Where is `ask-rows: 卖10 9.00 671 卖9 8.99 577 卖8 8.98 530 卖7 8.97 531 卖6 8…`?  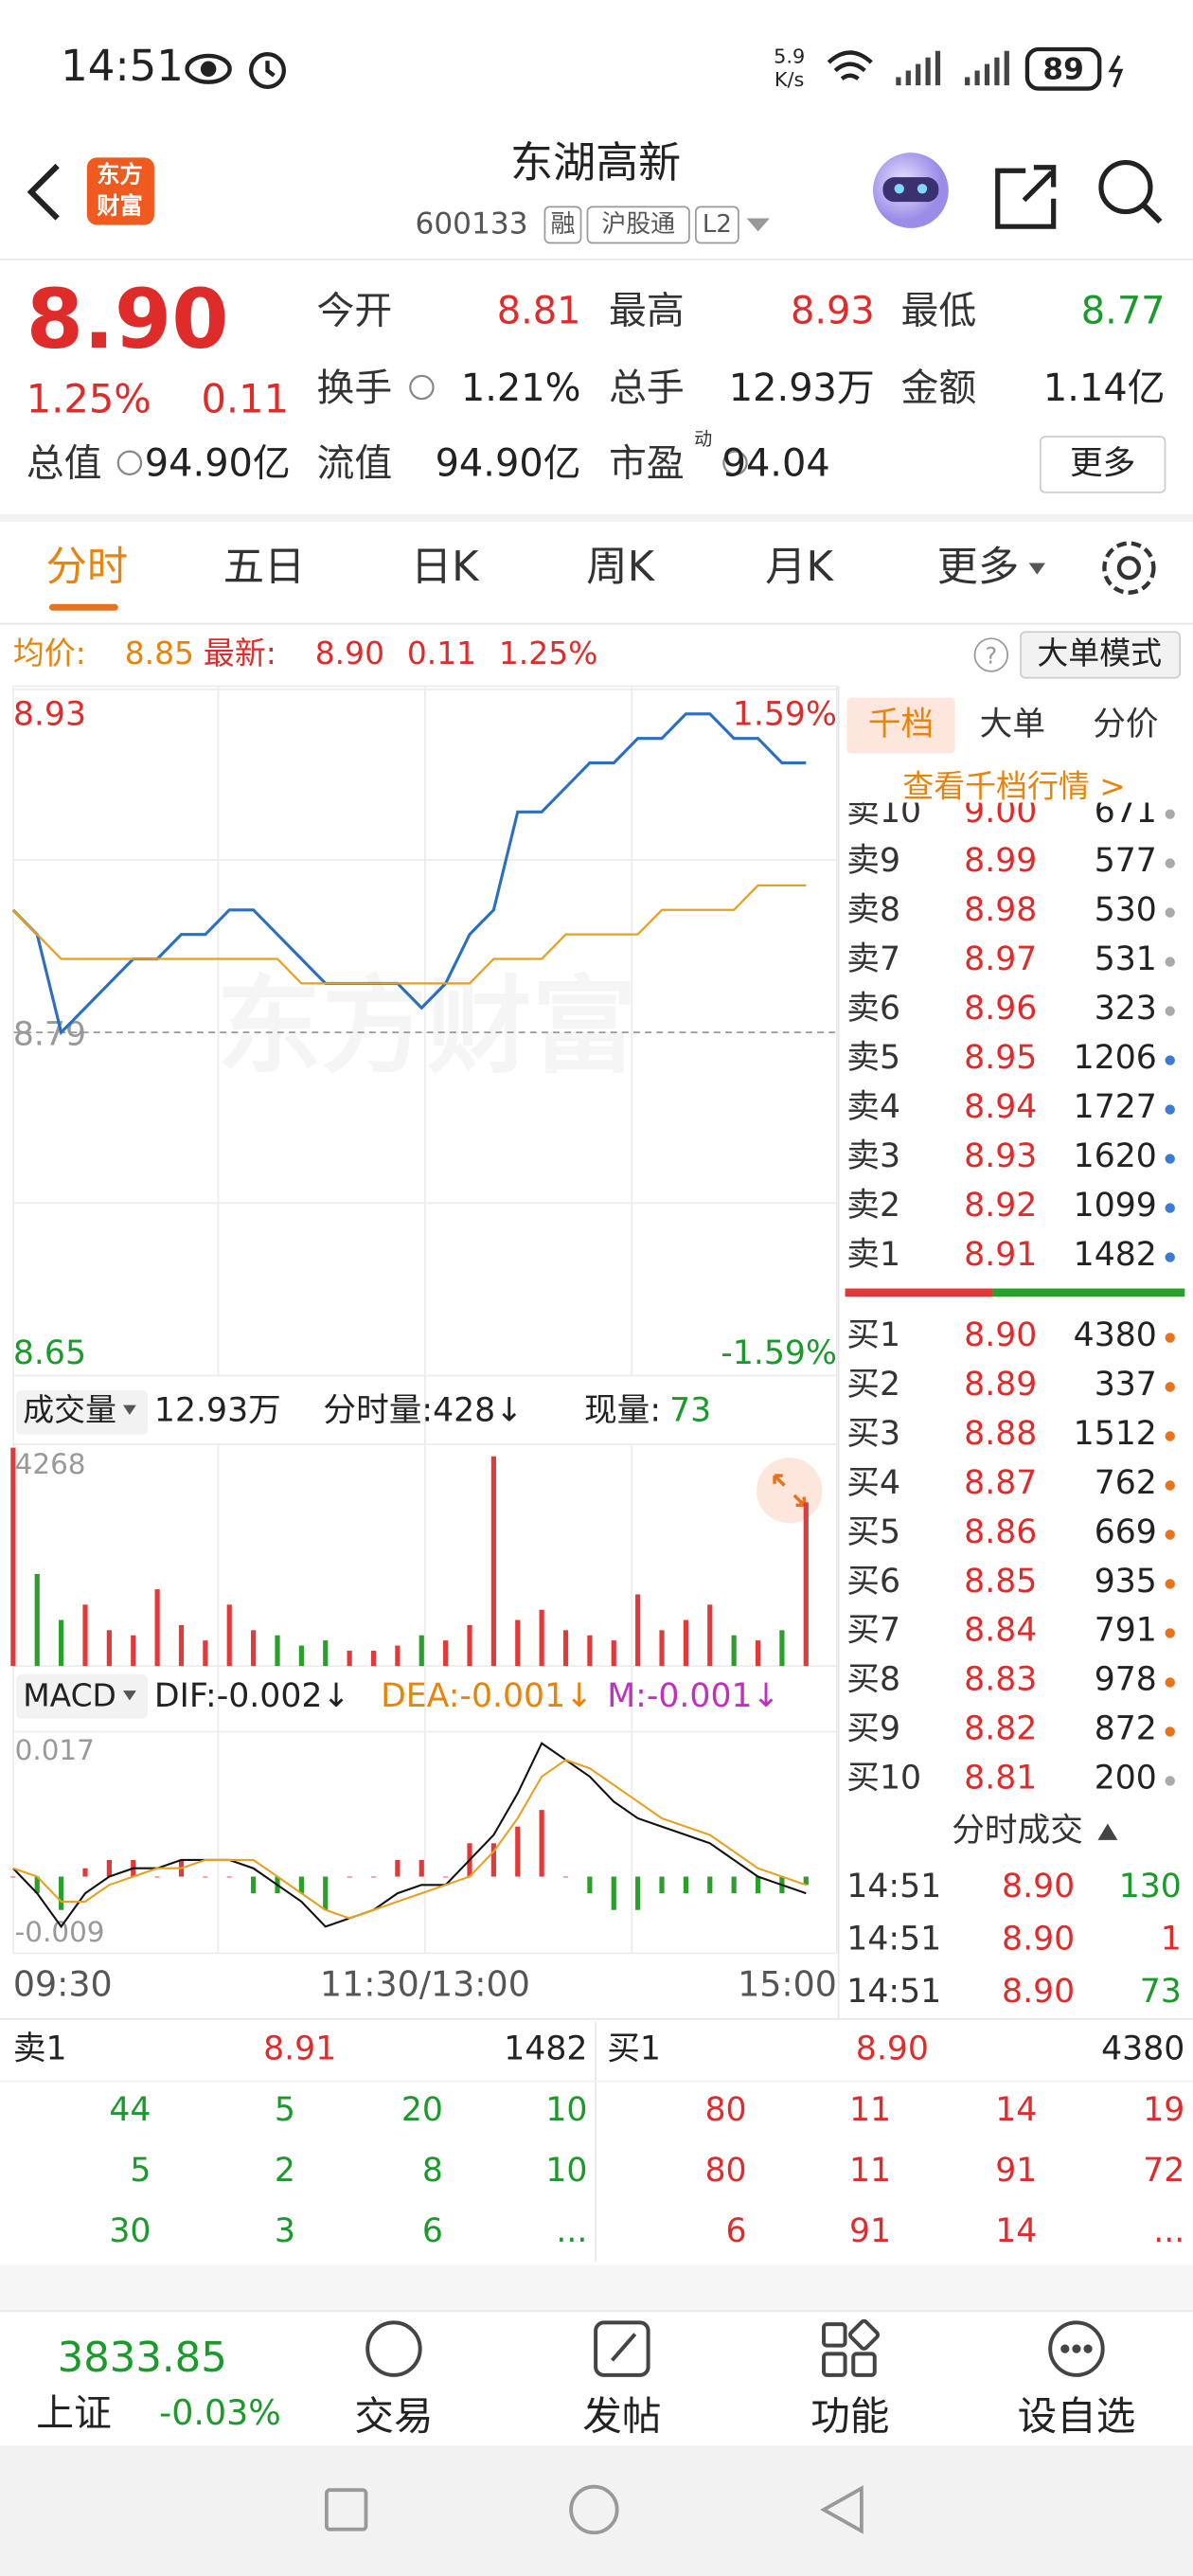
ask-rows: 卖10 9.00 671 卖9 8.99 577 卖8 8.98 530 卖7 8.97 531 卖6 8… is located at coordinates (1010, 1038).